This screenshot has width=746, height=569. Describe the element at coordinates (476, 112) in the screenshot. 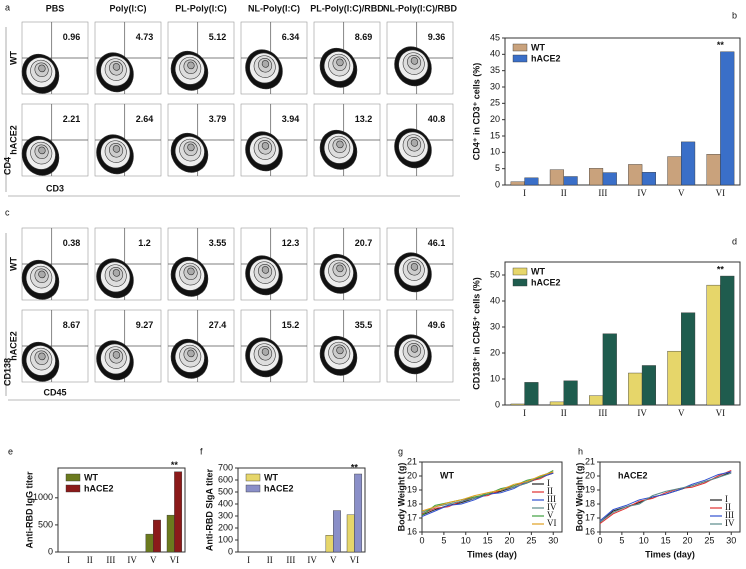

I see `y-axis-label: CD4⁺ in CD3⁺ cells (%)` at that location.